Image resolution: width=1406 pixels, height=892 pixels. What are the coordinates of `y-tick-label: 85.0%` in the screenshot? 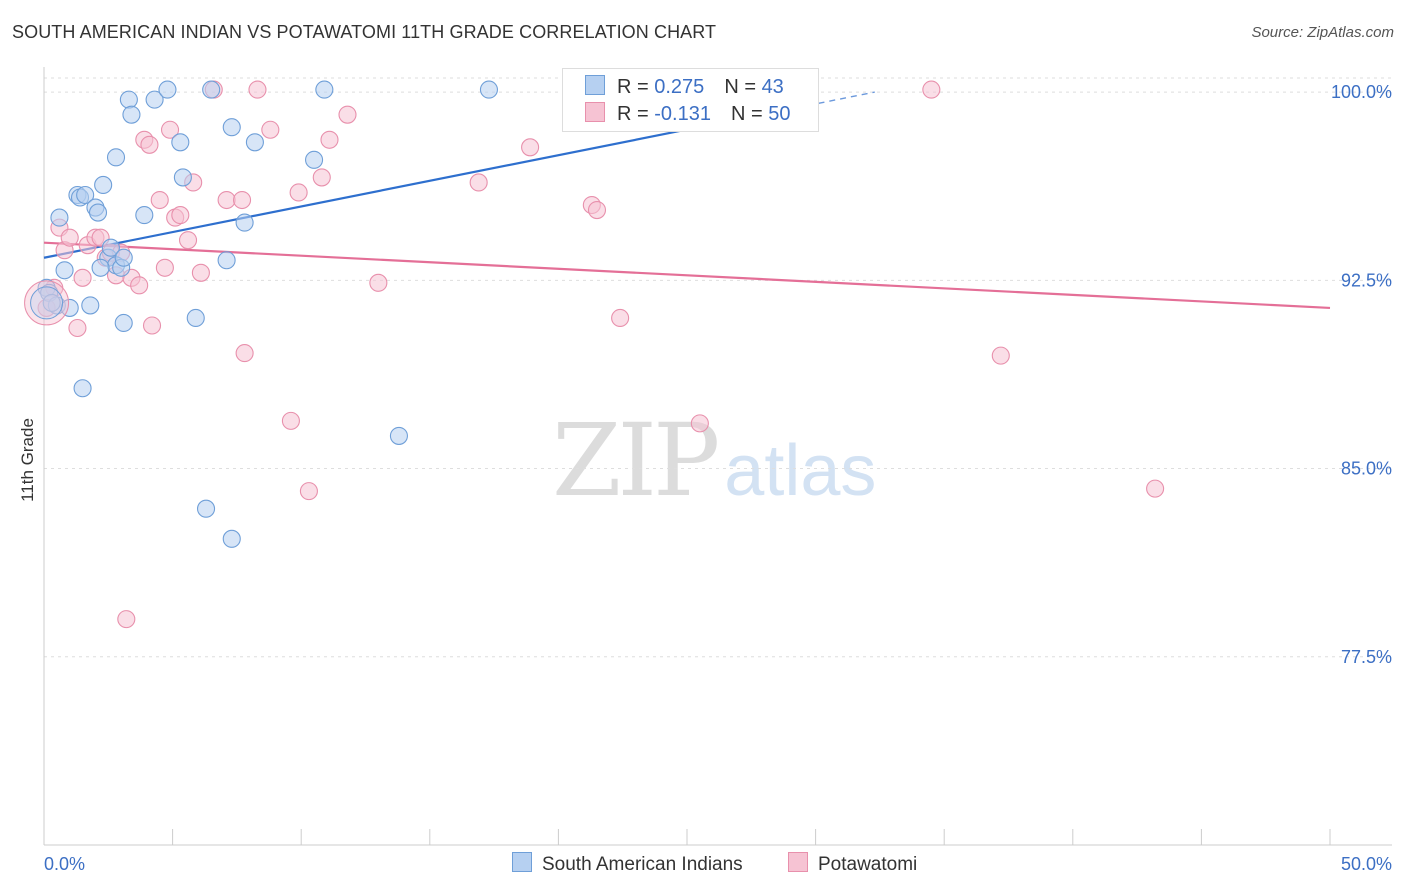 It's located at (1366, 469).